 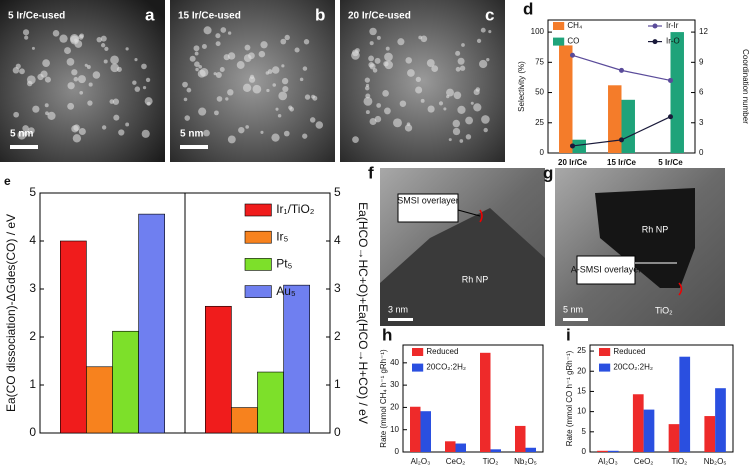 I want to click on y-tick-label: 2, so click(x=32, y=336).